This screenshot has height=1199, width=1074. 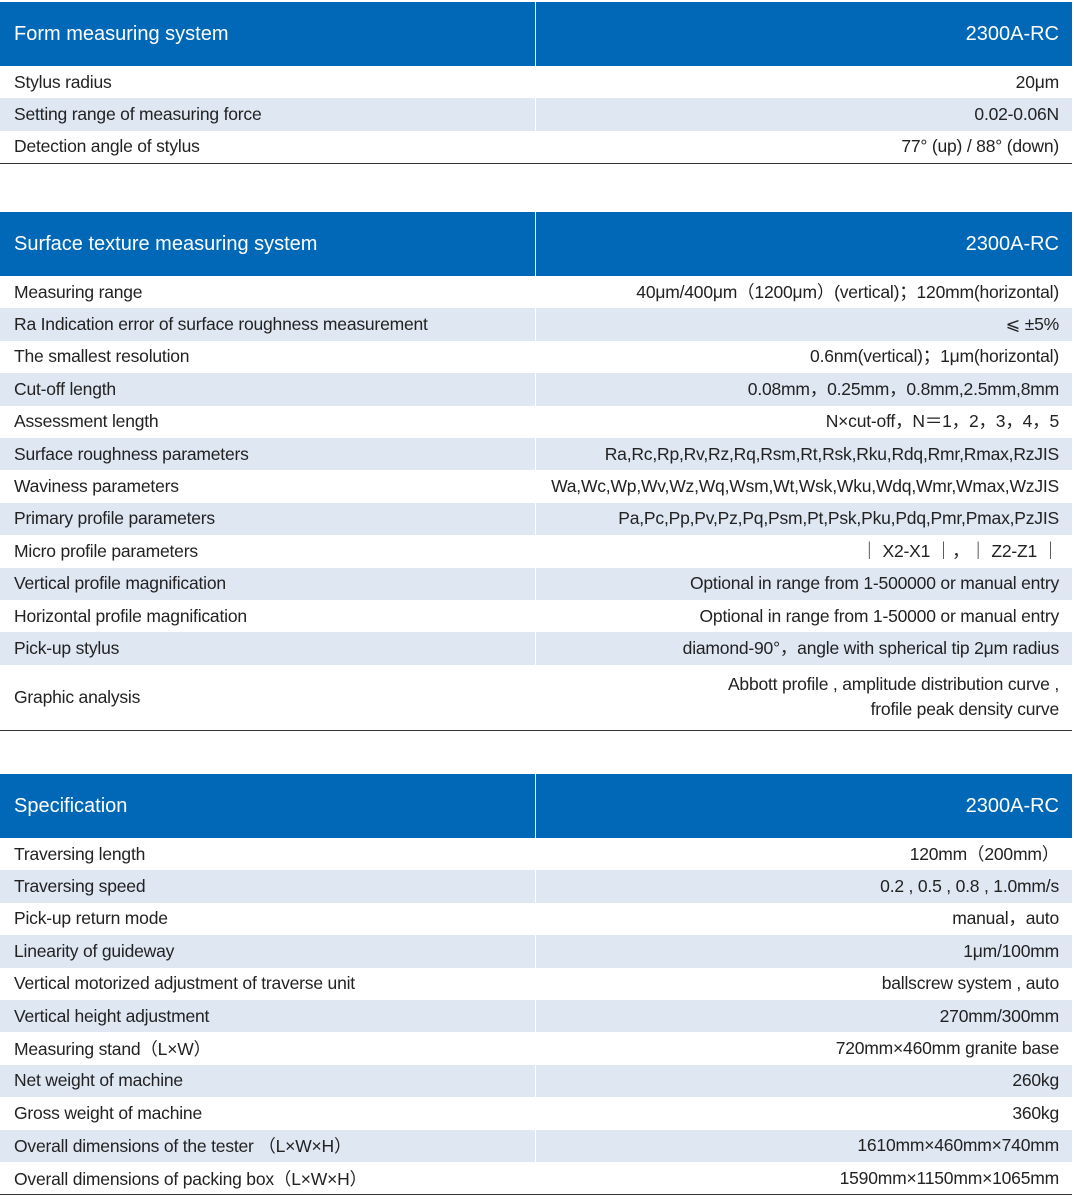 What do you see at coordinates (268, 1145) in the screenshot?
I see `row-label: Overall dimensions of the tester （L×W×H）` at bounding box center [268, 1145].